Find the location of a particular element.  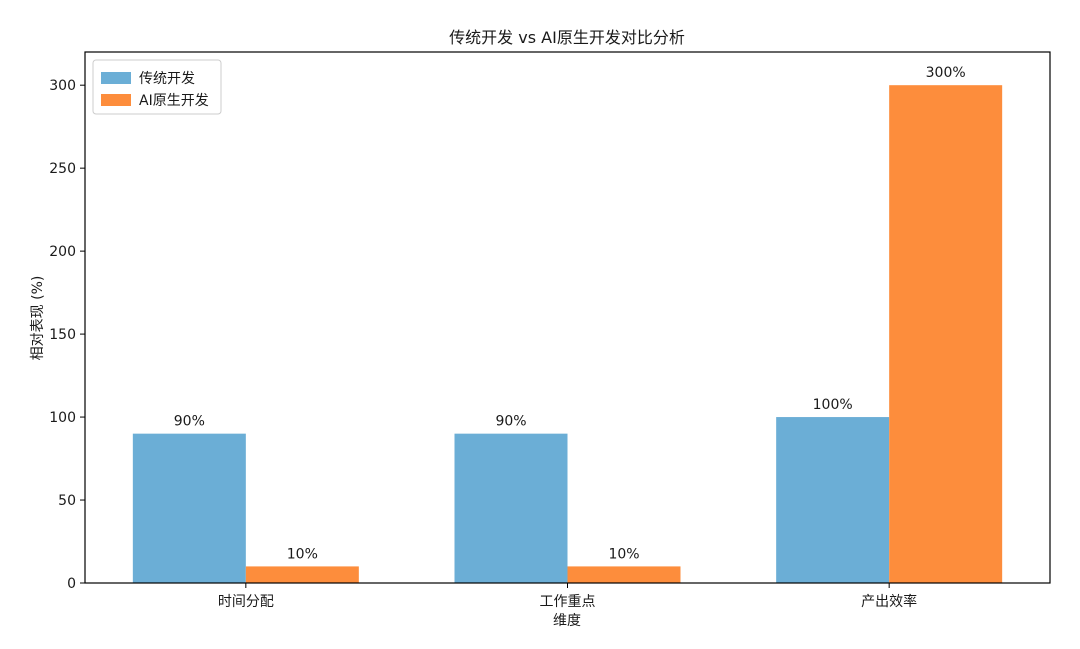

y-tick-label: 200 is located at coordinates (62, 252).